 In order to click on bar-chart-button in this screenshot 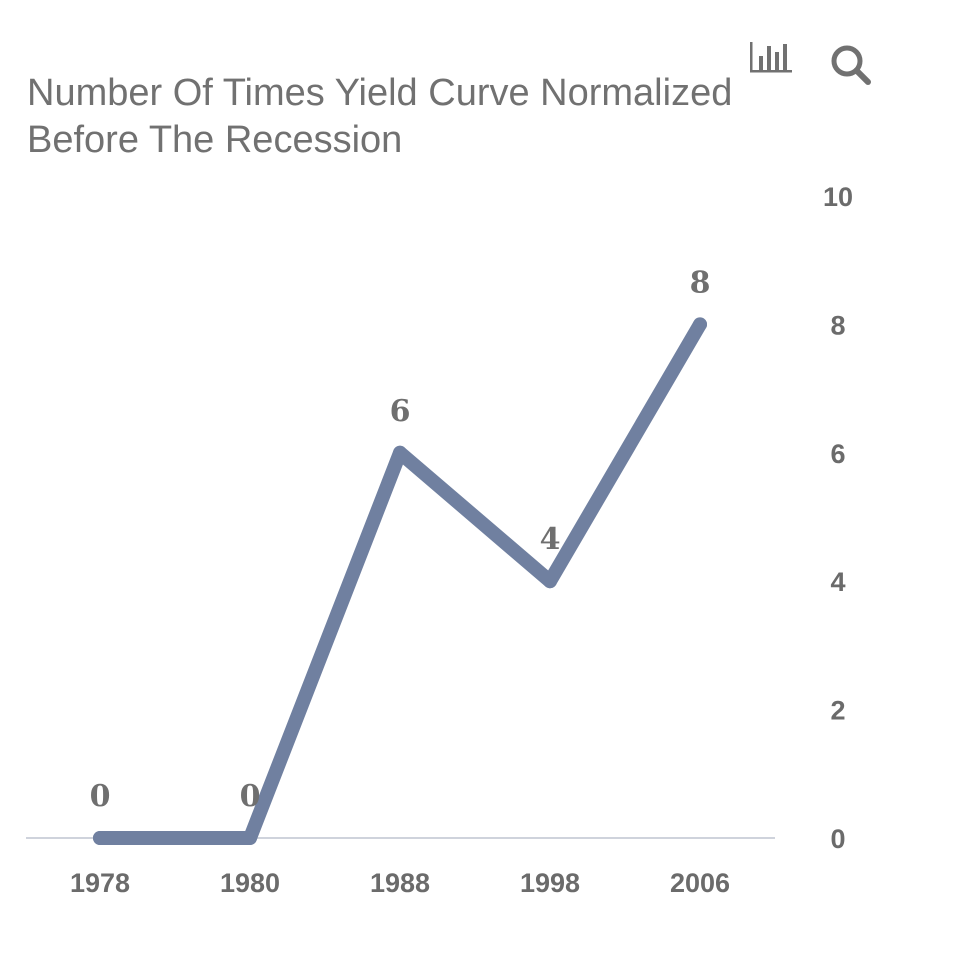, I will do `click(771, 60)`.